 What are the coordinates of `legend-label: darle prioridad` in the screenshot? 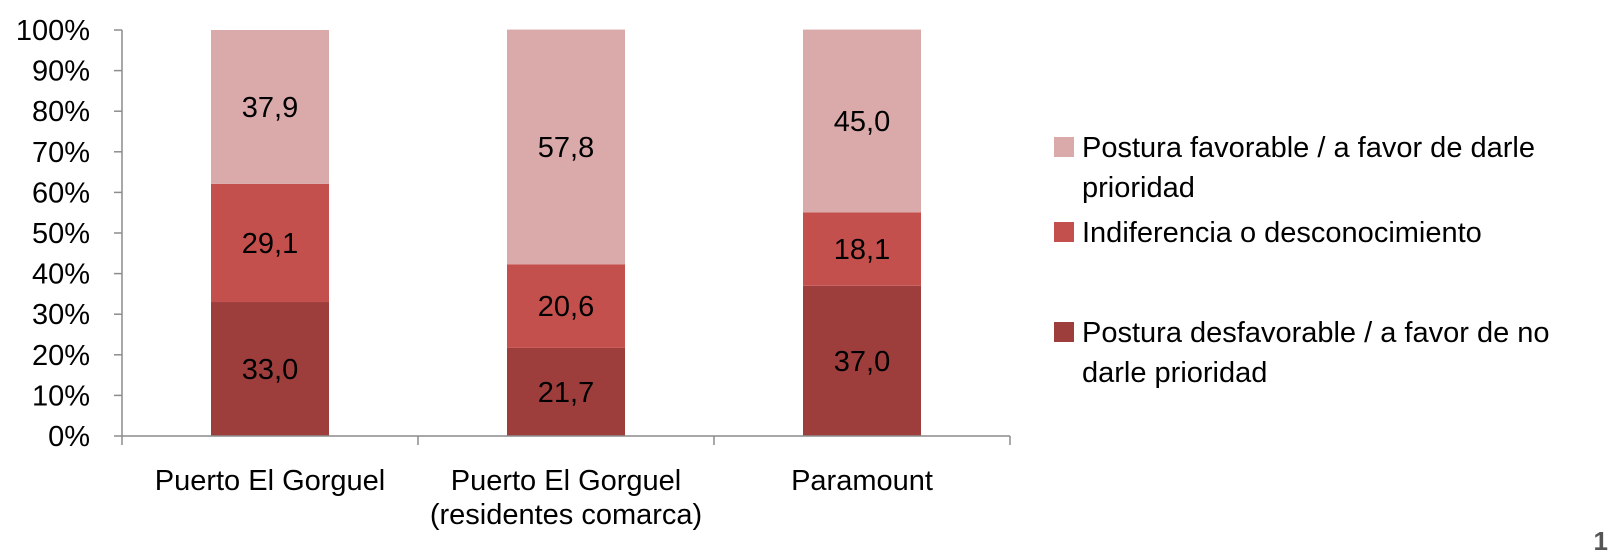 It's located at (1174, 373).